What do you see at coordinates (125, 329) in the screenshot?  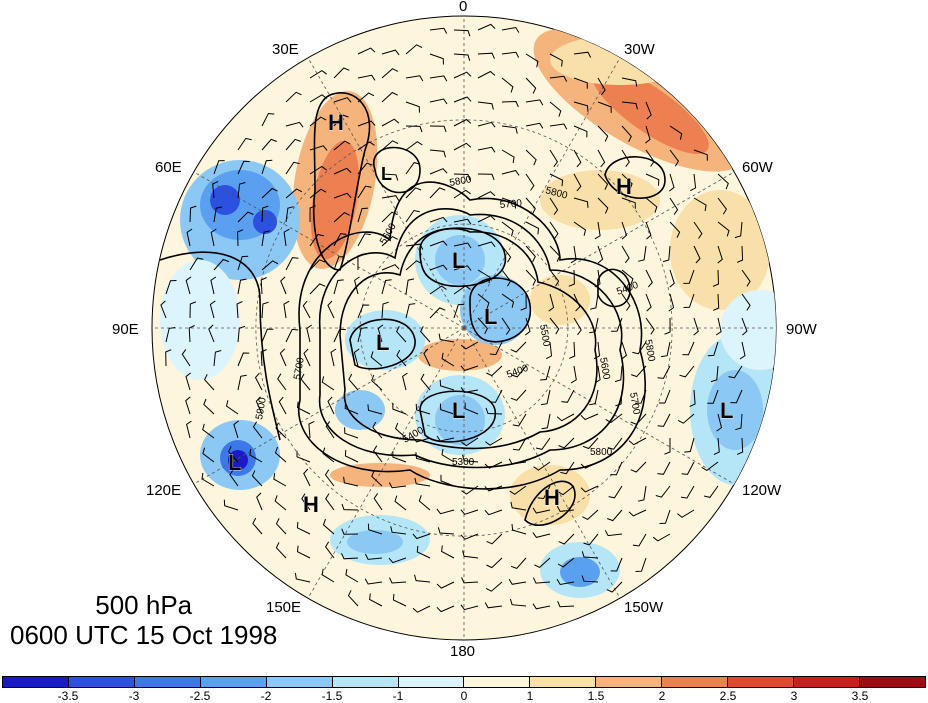 I see `longitude-label-90e: 90E` at bounding box center [125, 329].